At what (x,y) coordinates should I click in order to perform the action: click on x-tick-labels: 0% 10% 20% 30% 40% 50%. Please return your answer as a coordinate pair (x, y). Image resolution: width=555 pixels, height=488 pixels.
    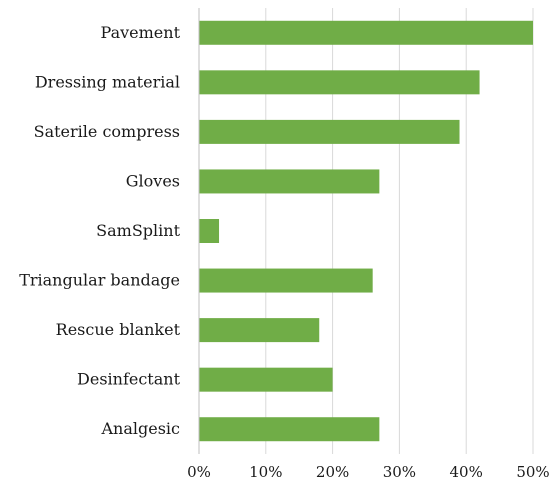
    Looking at the image, I should click on (368, 472).